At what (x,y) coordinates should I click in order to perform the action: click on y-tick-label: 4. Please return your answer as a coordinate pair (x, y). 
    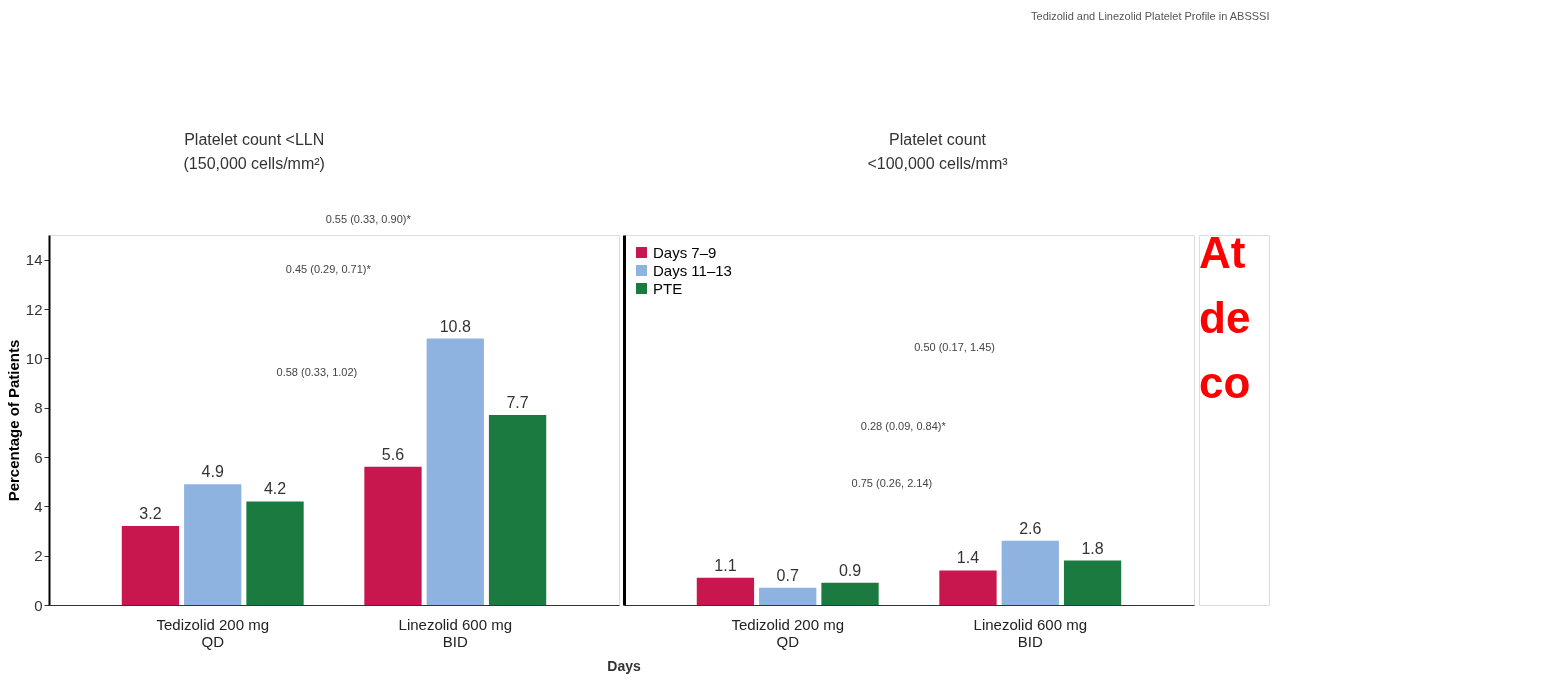
    Looking at the image, I should click on (38, 506).